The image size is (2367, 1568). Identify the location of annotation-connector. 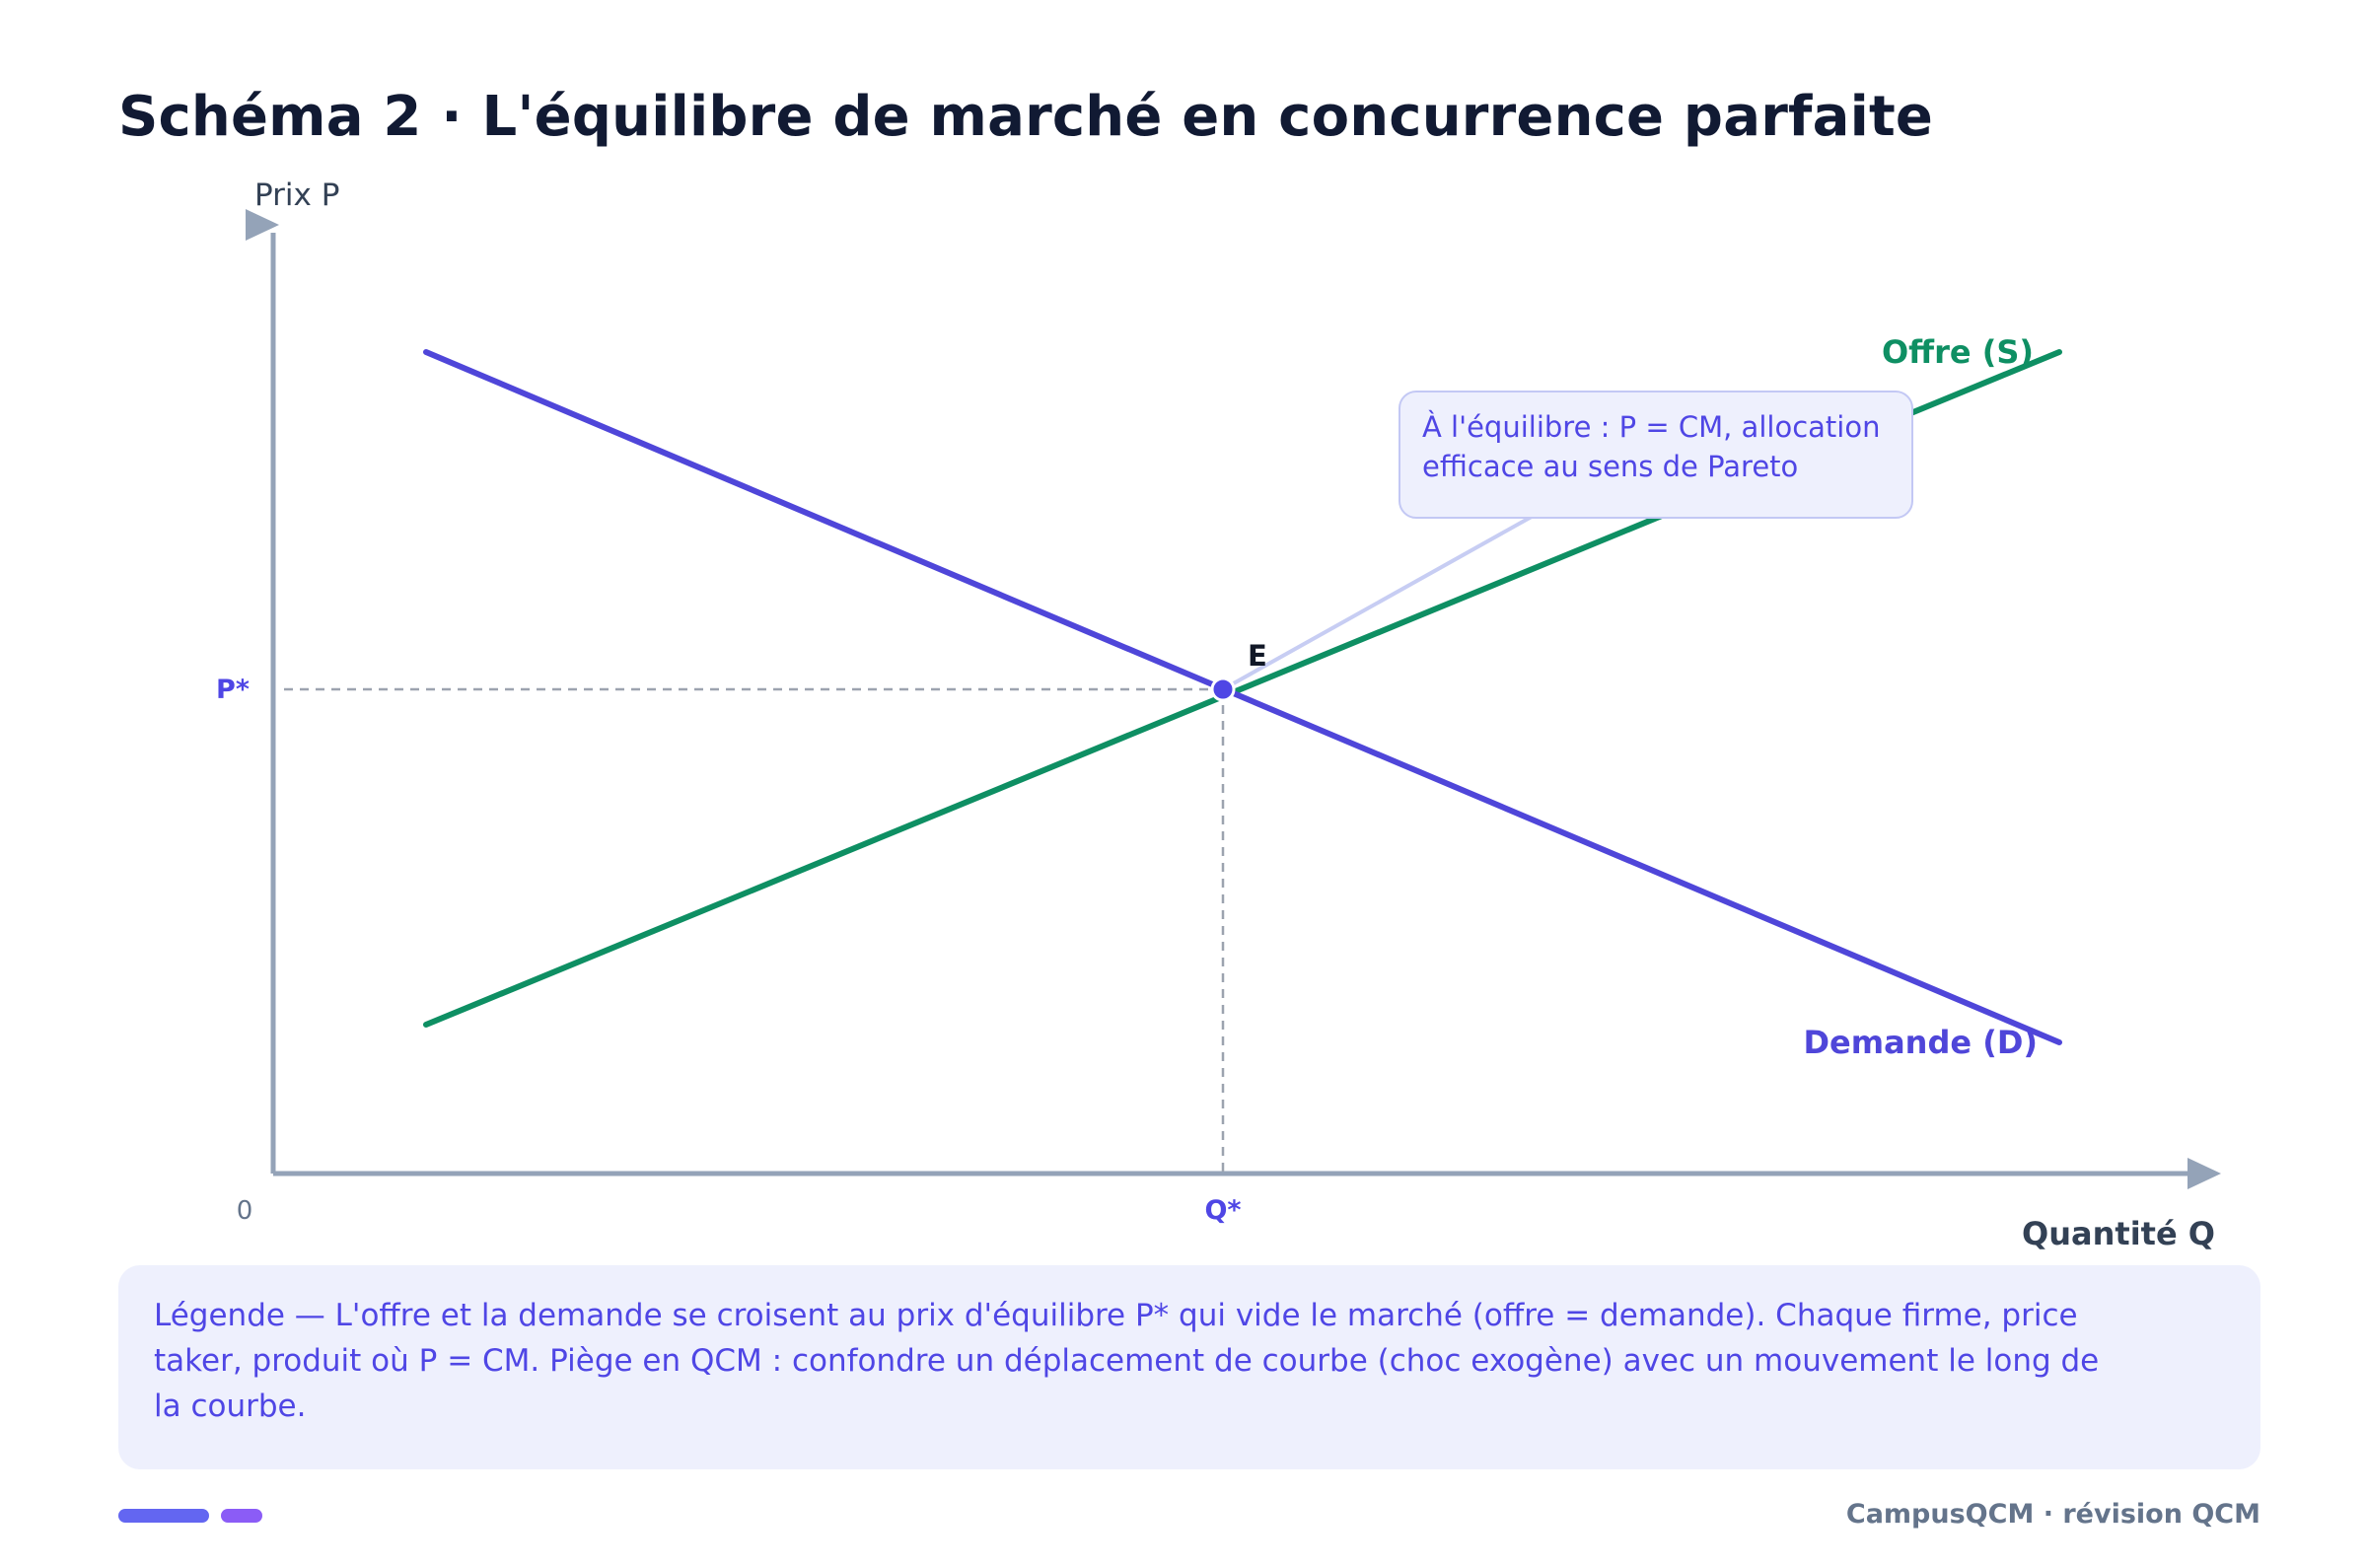
(1381, 601).